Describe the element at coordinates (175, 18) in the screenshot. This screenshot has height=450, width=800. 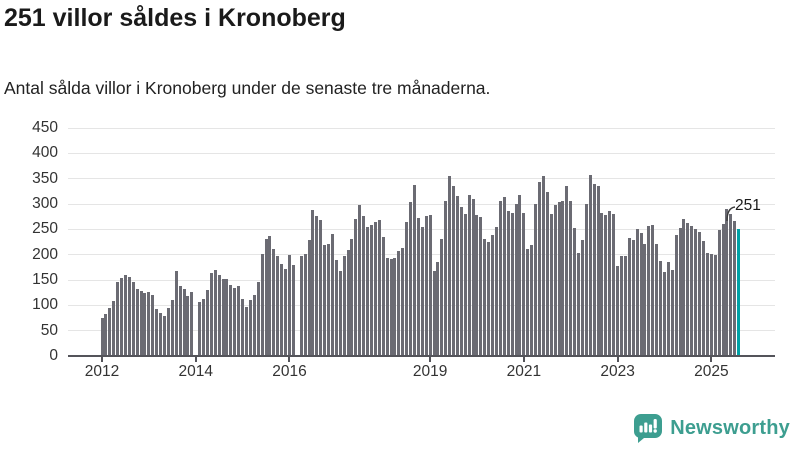
I see `page-title: 251 villor såldes i Kronoberg` at that location.